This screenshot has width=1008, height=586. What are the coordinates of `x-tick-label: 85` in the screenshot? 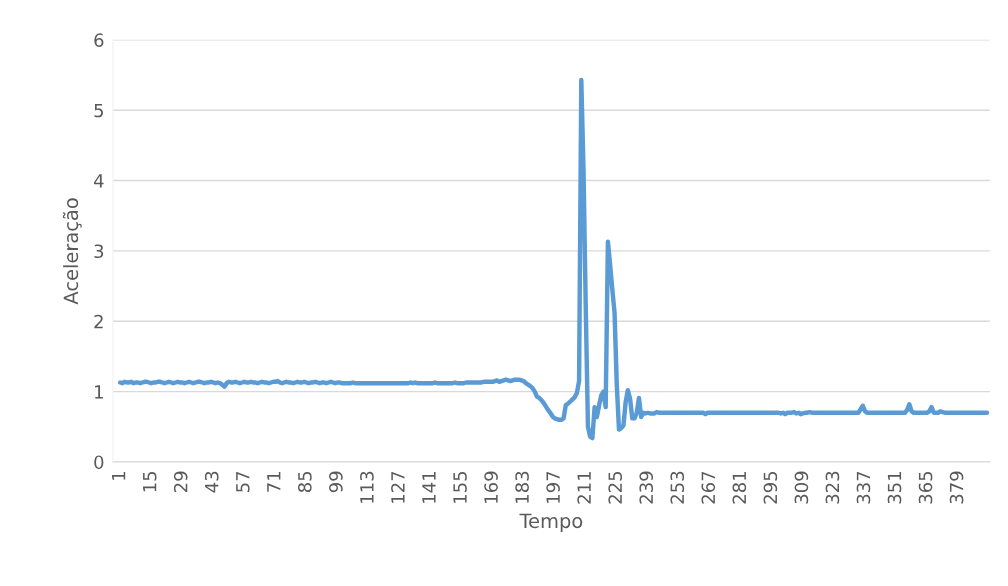 It's located at (305, 482).